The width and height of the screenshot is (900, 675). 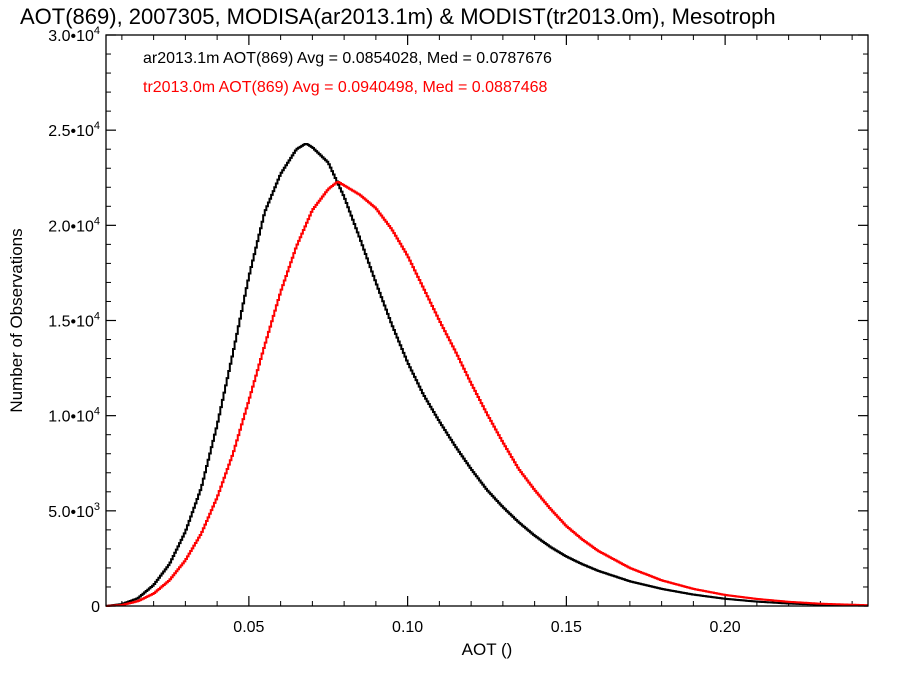 I want to click on y-tick-label: 1.0•104, so click(x=74, y=416).